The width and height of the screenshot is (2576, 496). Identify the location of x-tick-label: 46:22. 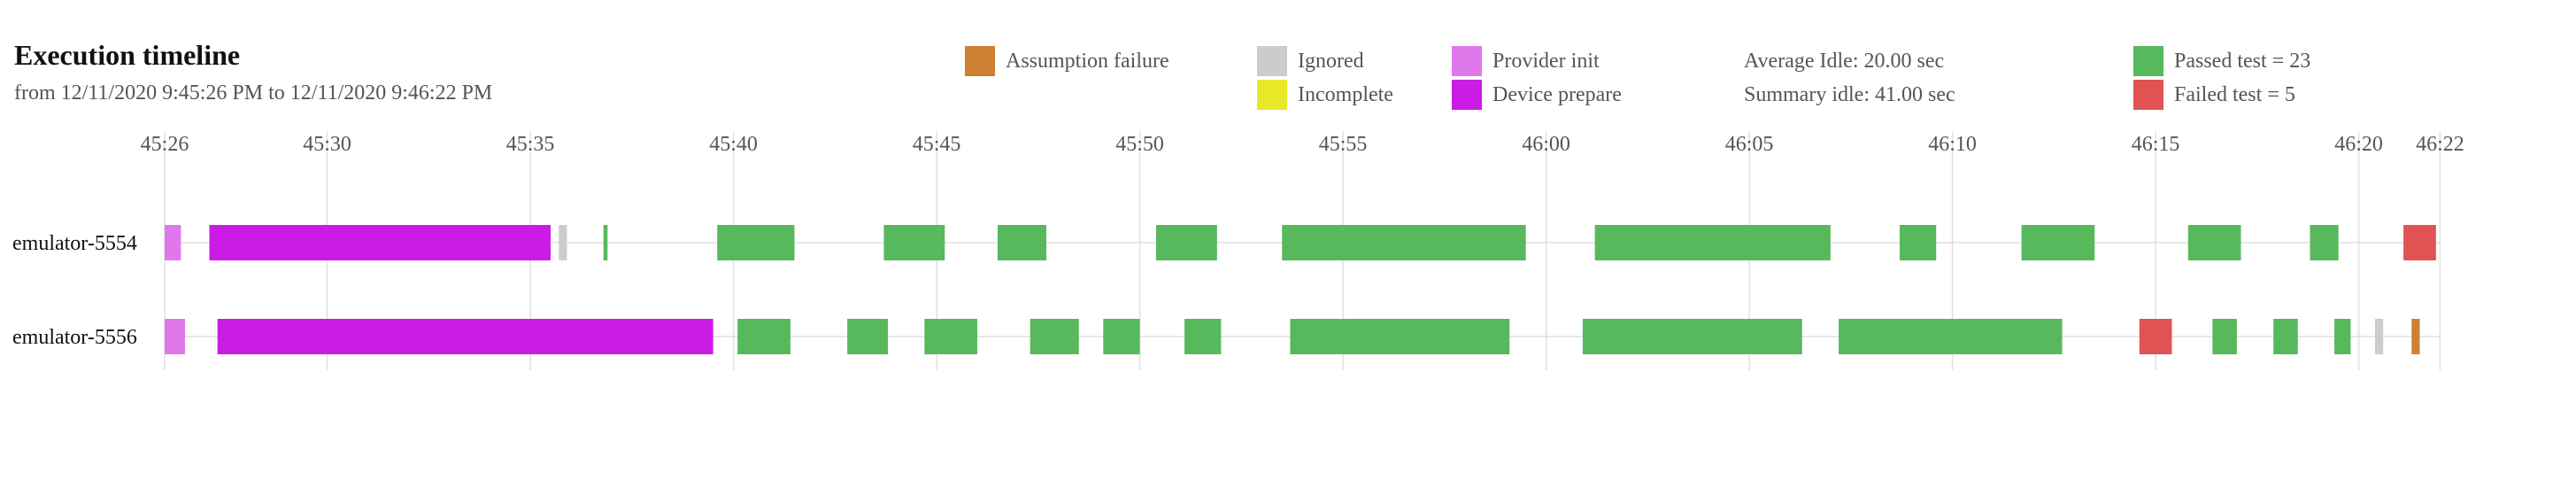
(2440, 144).